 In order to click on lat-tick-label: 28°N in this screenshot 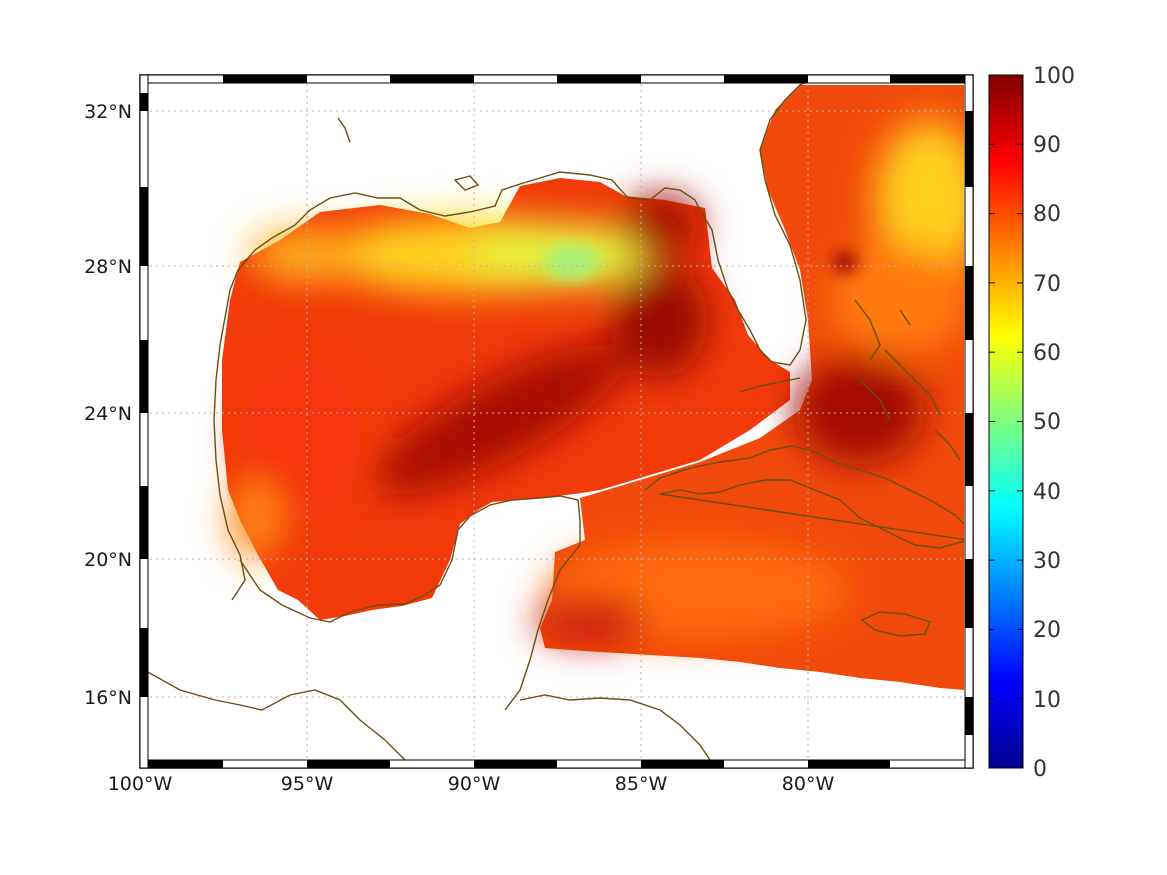, I will do `click(108, 267)`.